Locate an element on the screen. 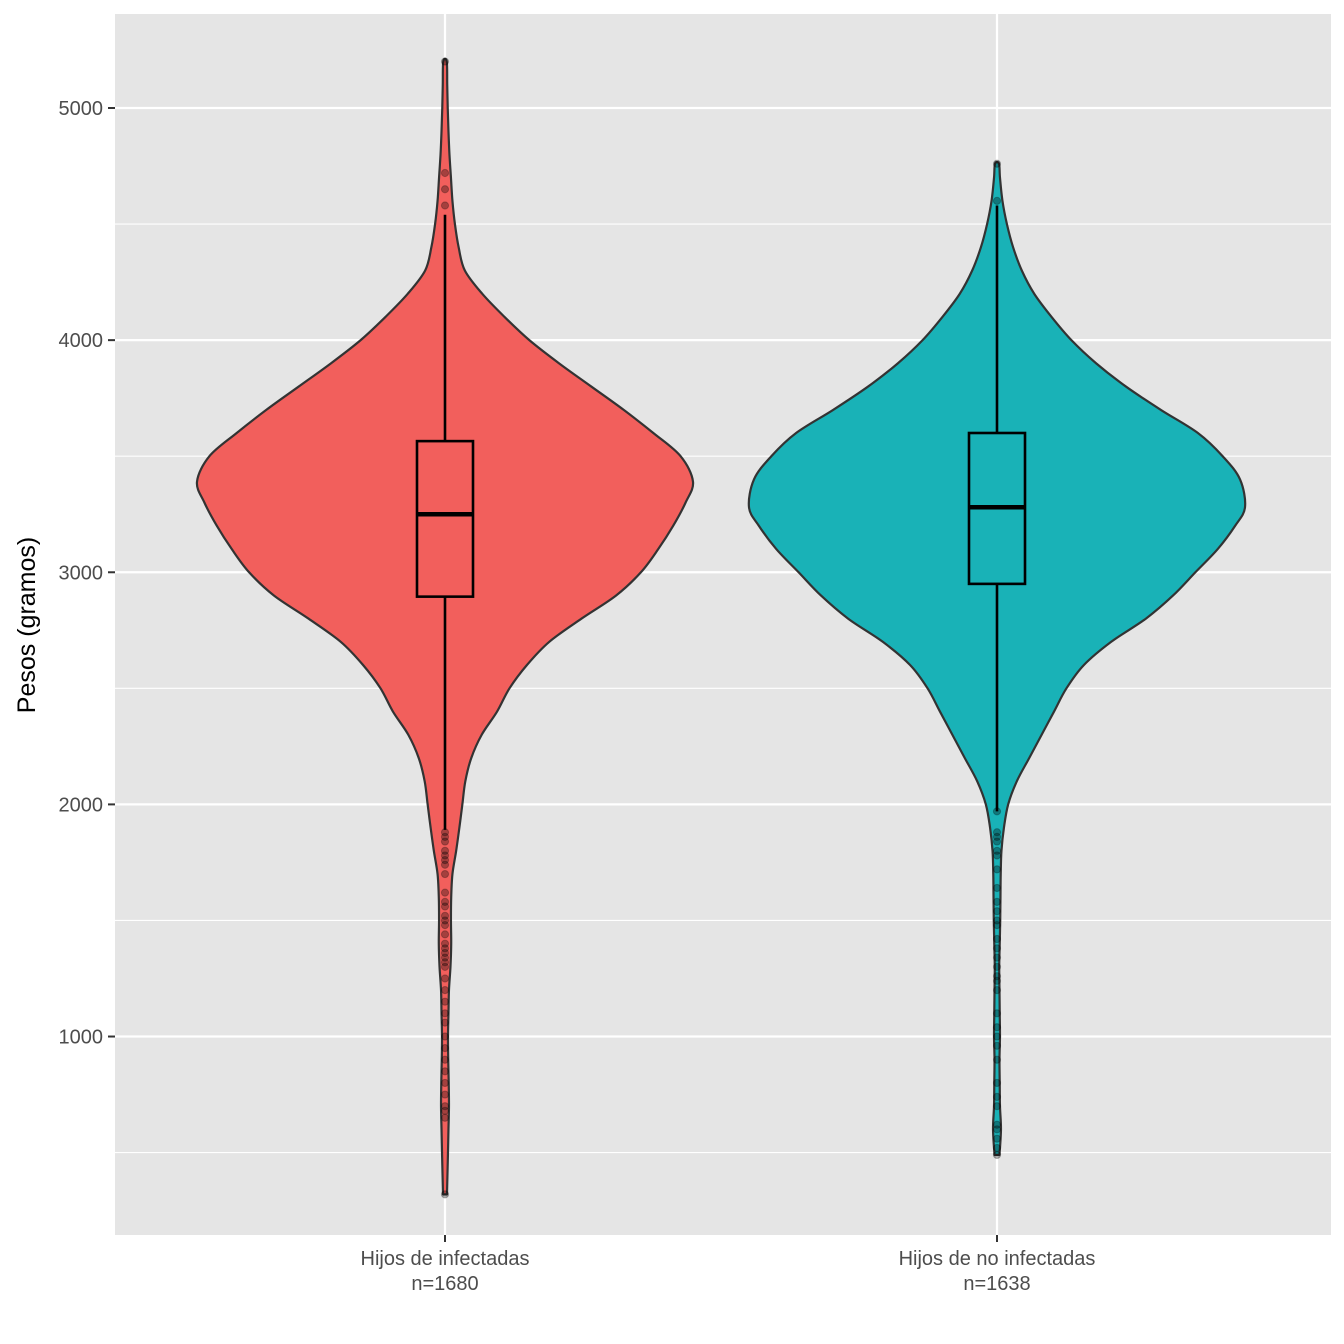 The width and height of the screenshot is (1344, 1344). x-tick-label: Hijos de infectadas is located at coordinates (445, 1259).